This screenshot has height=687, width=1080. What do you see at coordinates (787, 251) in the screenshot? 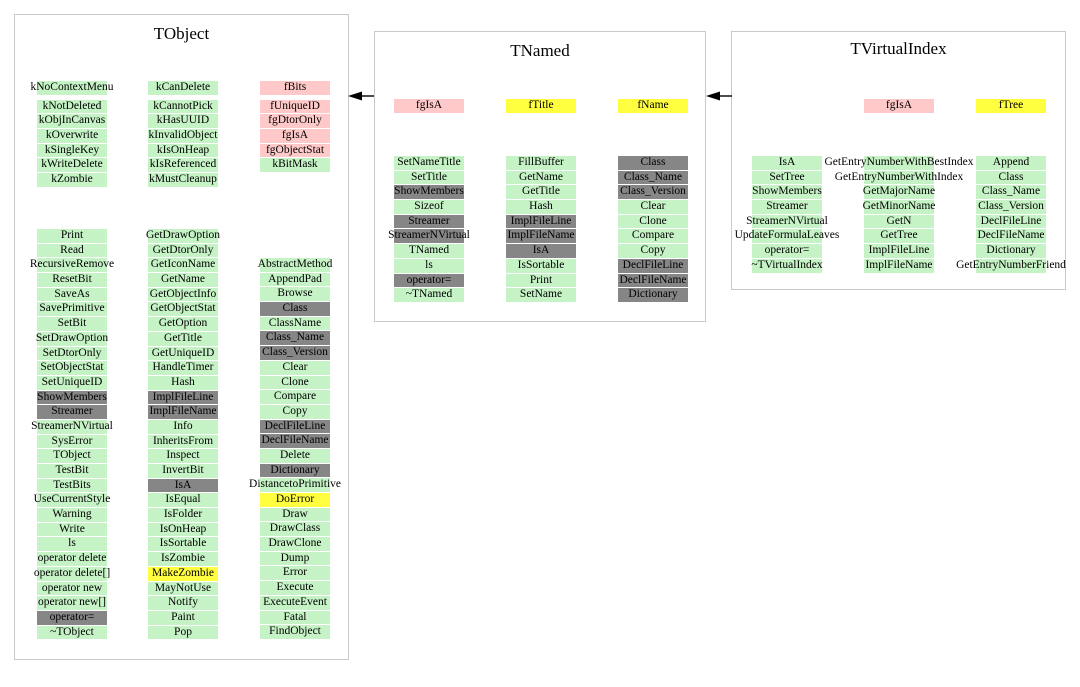
I see `member-cell: operator=` at bounding box center [787, 251].